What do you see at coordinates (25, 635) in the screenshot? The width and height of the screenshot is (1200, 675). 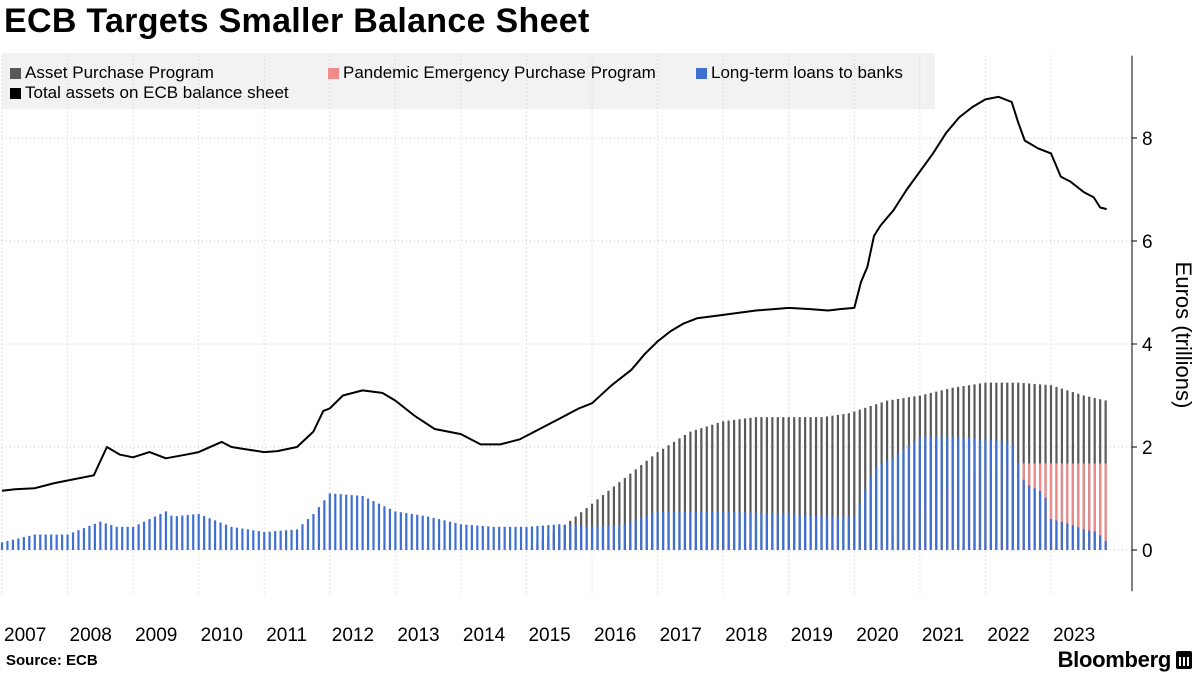 I see `x-tick-label: 2007` at bounding box center [25, 635].